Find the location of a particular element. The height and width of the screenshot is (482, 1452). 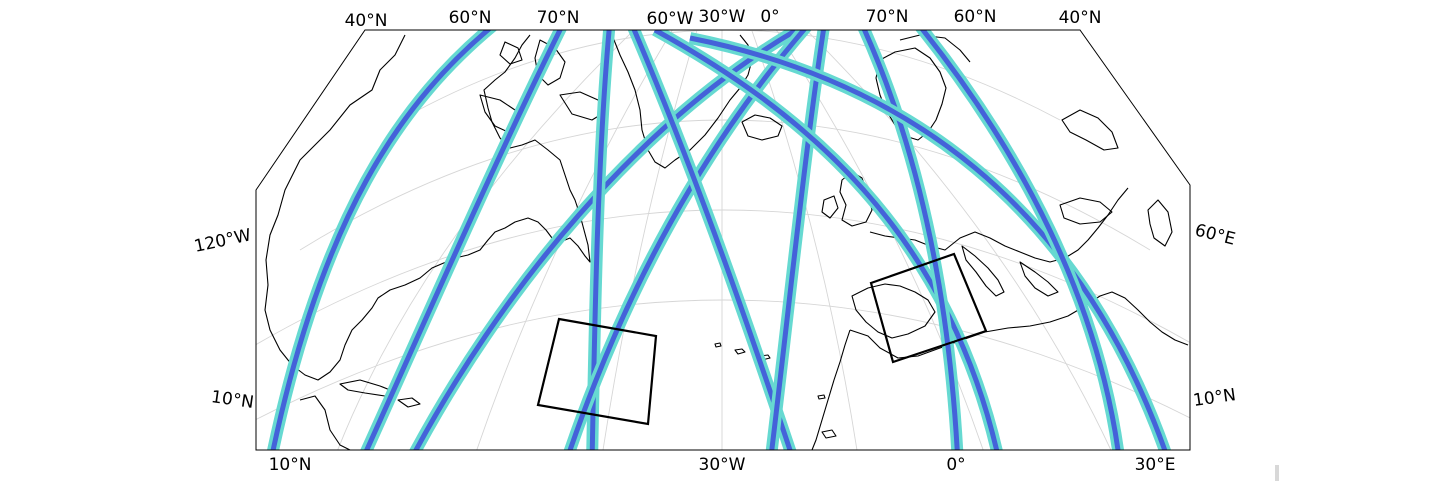

bottom-tick-labels: 10°N 30°W 0° 30°E is located at coordinates (722, 465).